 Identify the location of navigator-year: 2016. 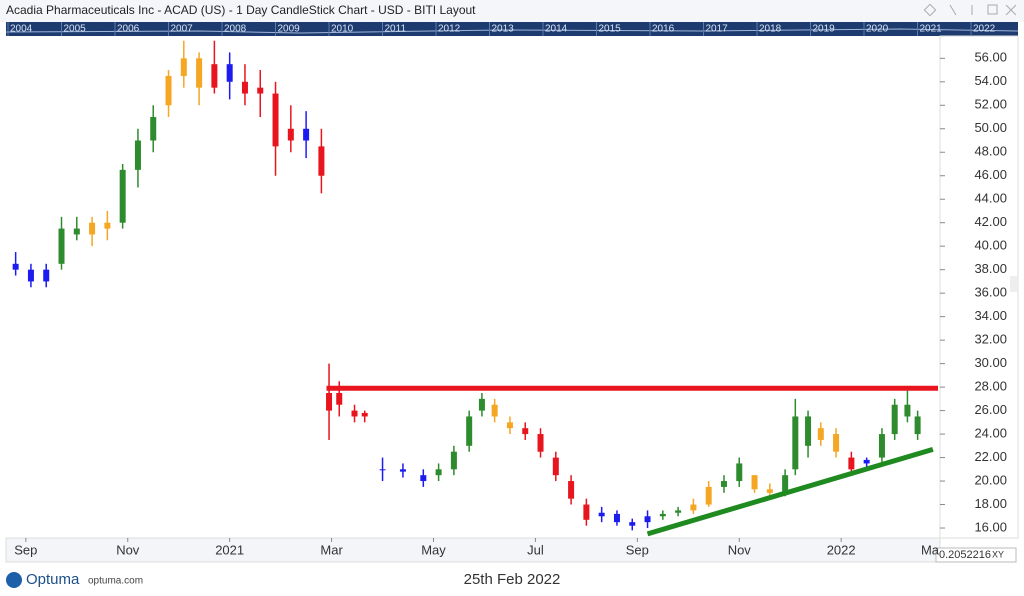
(663, 29).